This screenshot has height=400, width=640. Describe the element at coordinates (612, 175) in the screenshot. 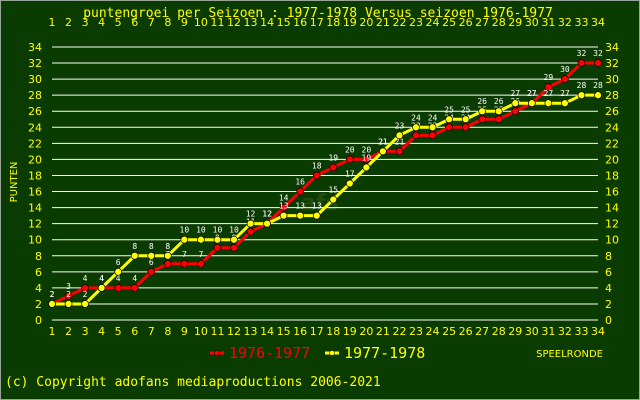

I see `y-tick-label-right: 18` at that location.